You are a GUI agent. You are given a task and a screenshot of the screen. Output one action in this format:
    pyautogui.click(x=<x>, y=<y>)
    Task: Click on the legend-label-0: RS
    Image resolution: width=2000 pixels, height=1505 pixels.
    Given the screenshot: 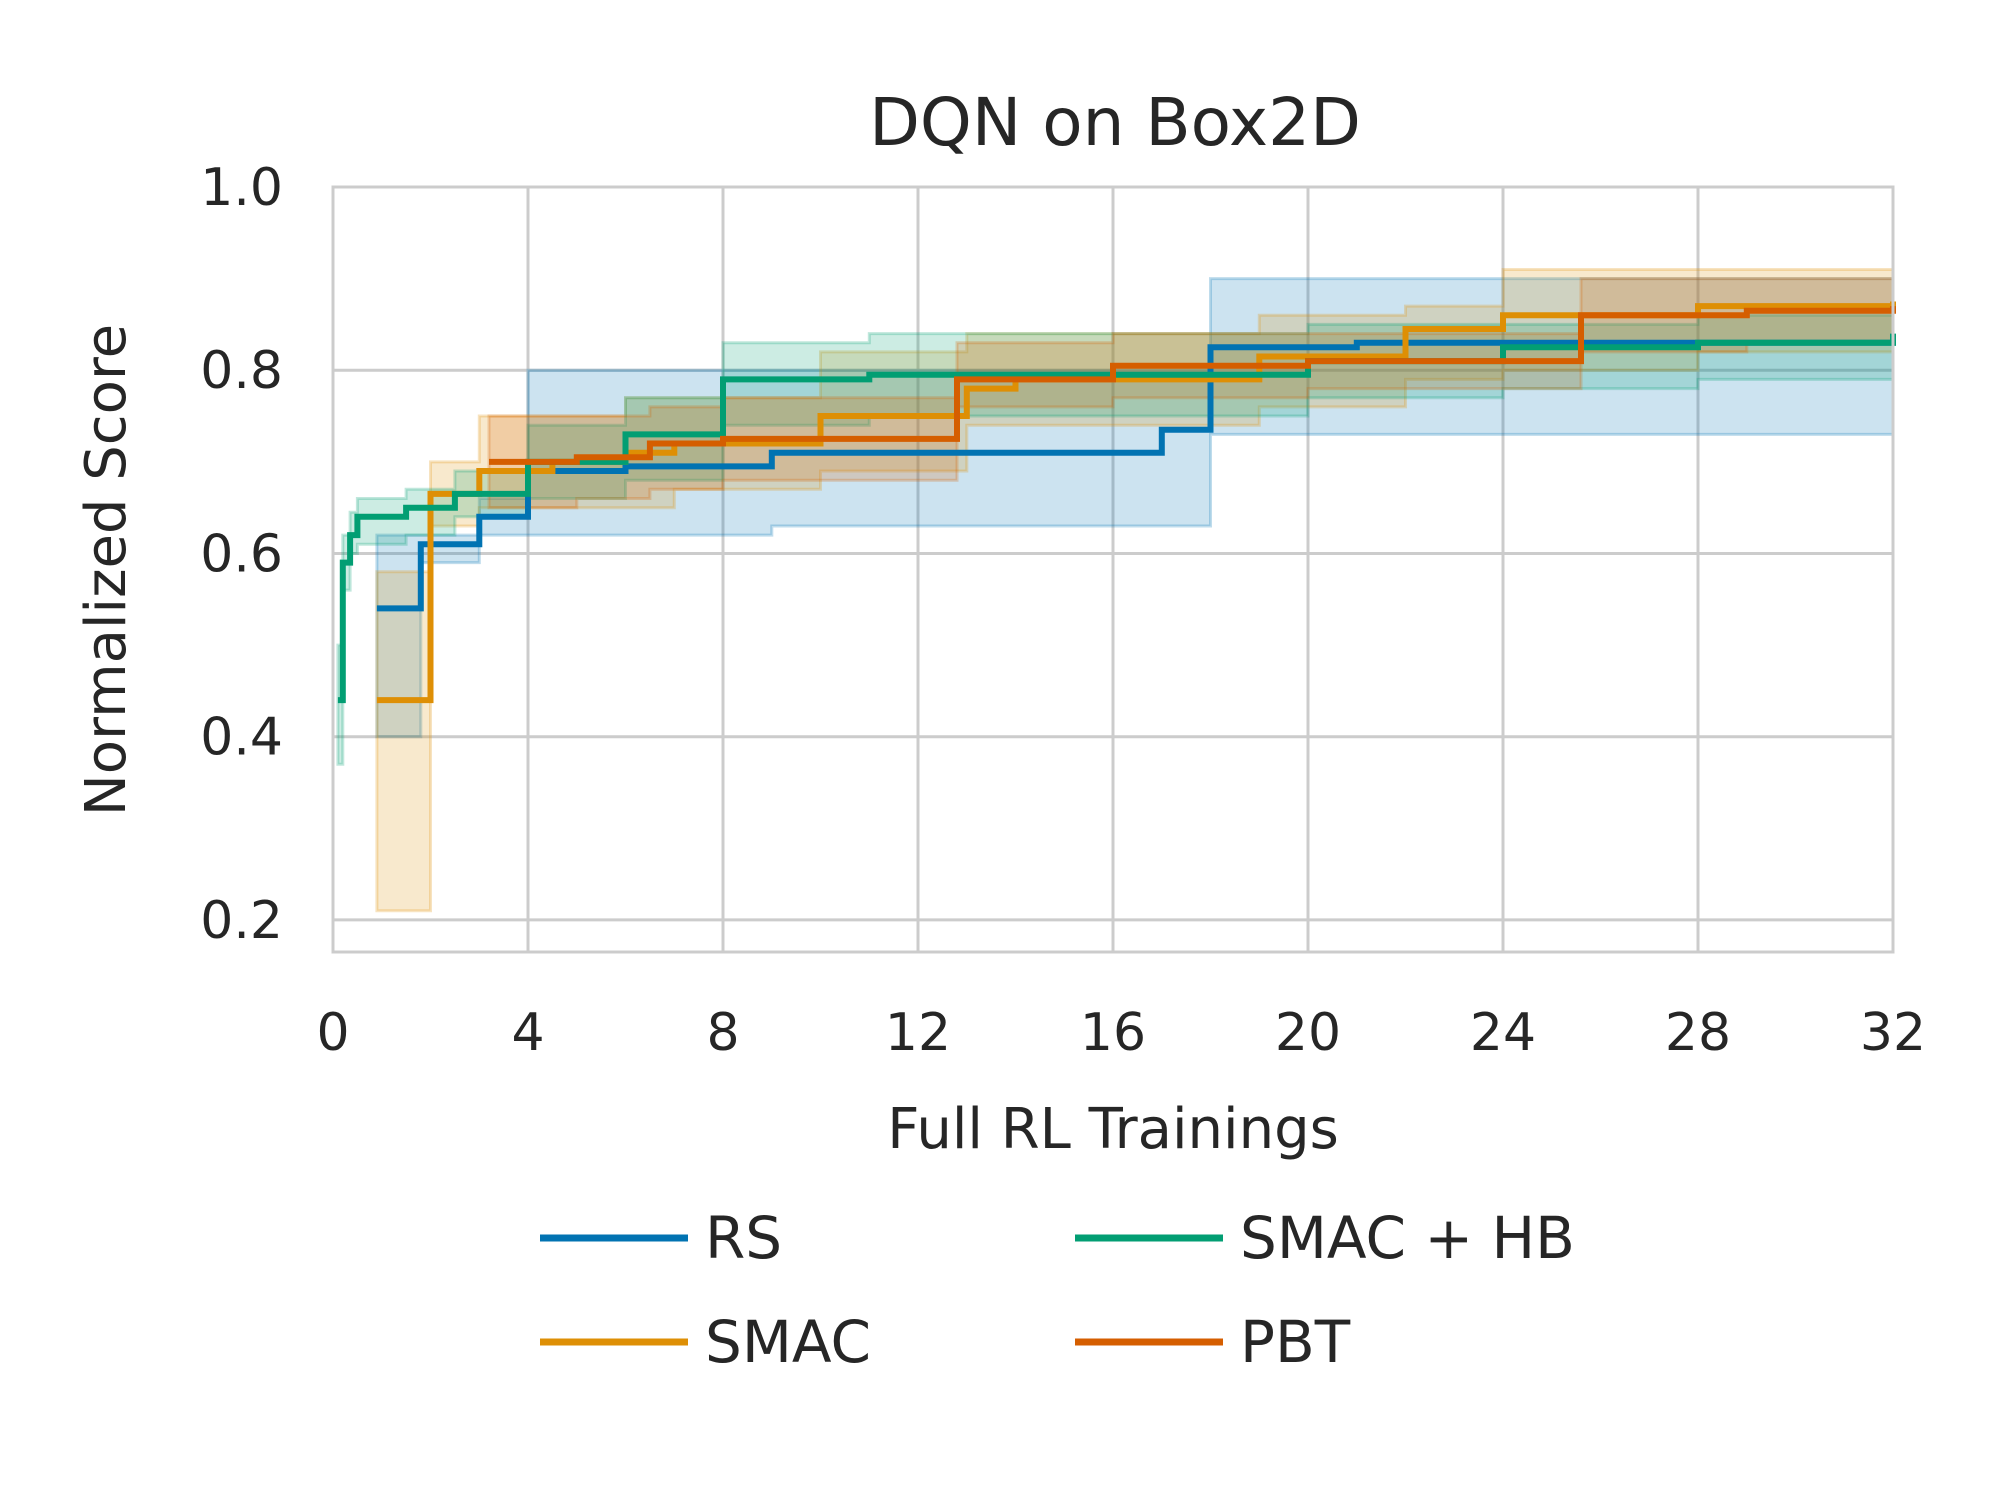 What is the action you would take?
    pyautogui.click(x=743, y=1238)
    